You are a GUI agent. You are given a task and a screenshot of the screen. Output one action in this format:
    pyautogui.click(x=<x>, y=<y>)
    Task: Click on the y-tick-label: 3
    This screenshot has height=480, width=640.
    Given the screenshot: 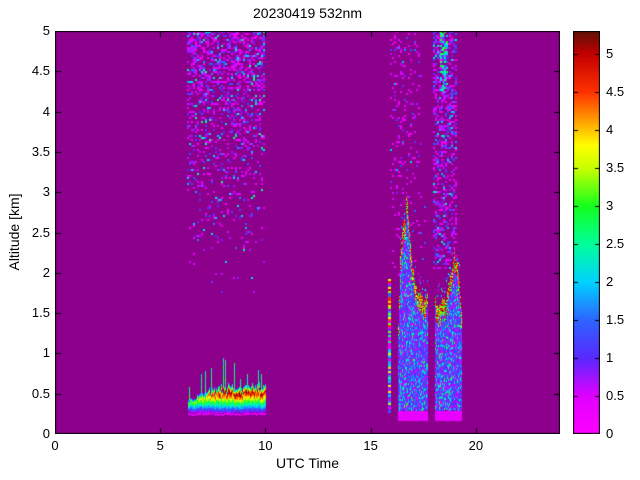 What is the action you would take?
    pyautogui.click(x=46, y=192)
    